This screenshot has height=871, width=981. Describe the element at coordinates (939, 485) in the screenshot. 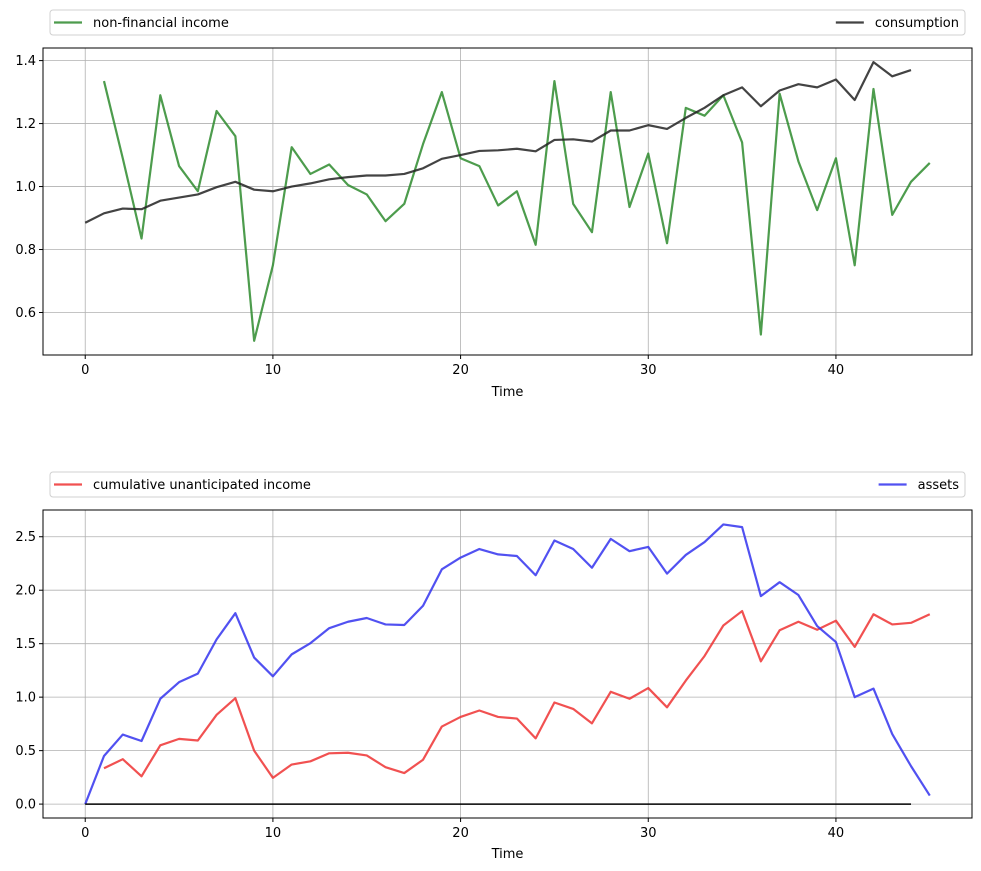

I see `legend-label: assets` at that location.